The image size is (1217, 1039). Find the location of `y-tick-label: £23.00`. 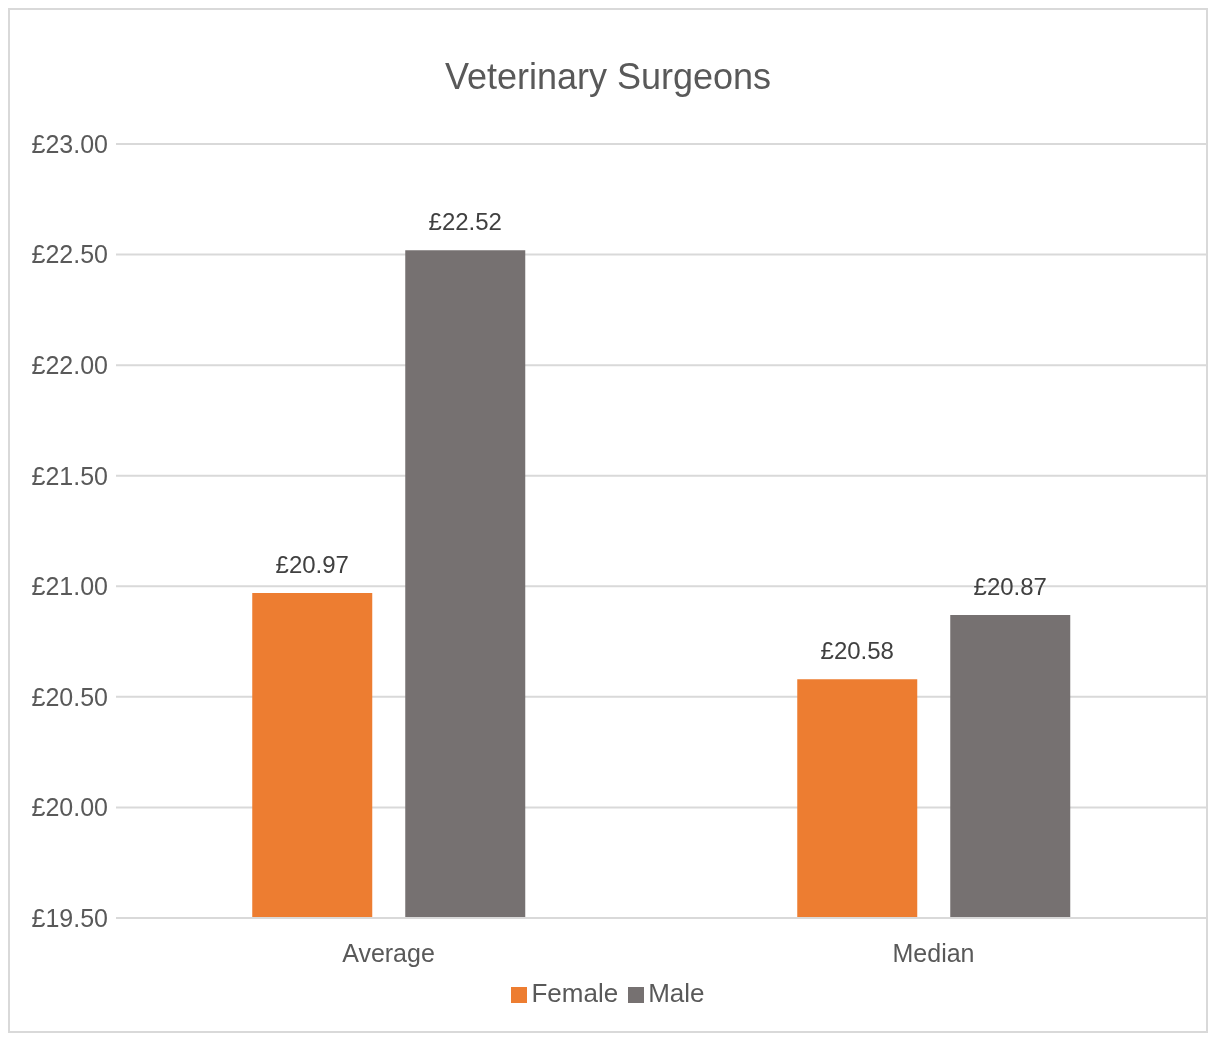

y-tick-label: £23.00 is located at coordinates (69, 143).